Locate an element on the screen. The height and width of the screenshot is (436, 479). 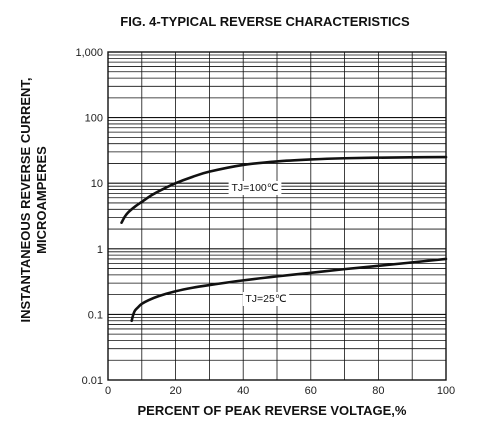
series-annotation: TJ=25℃ is located at coordinates (265, 299).